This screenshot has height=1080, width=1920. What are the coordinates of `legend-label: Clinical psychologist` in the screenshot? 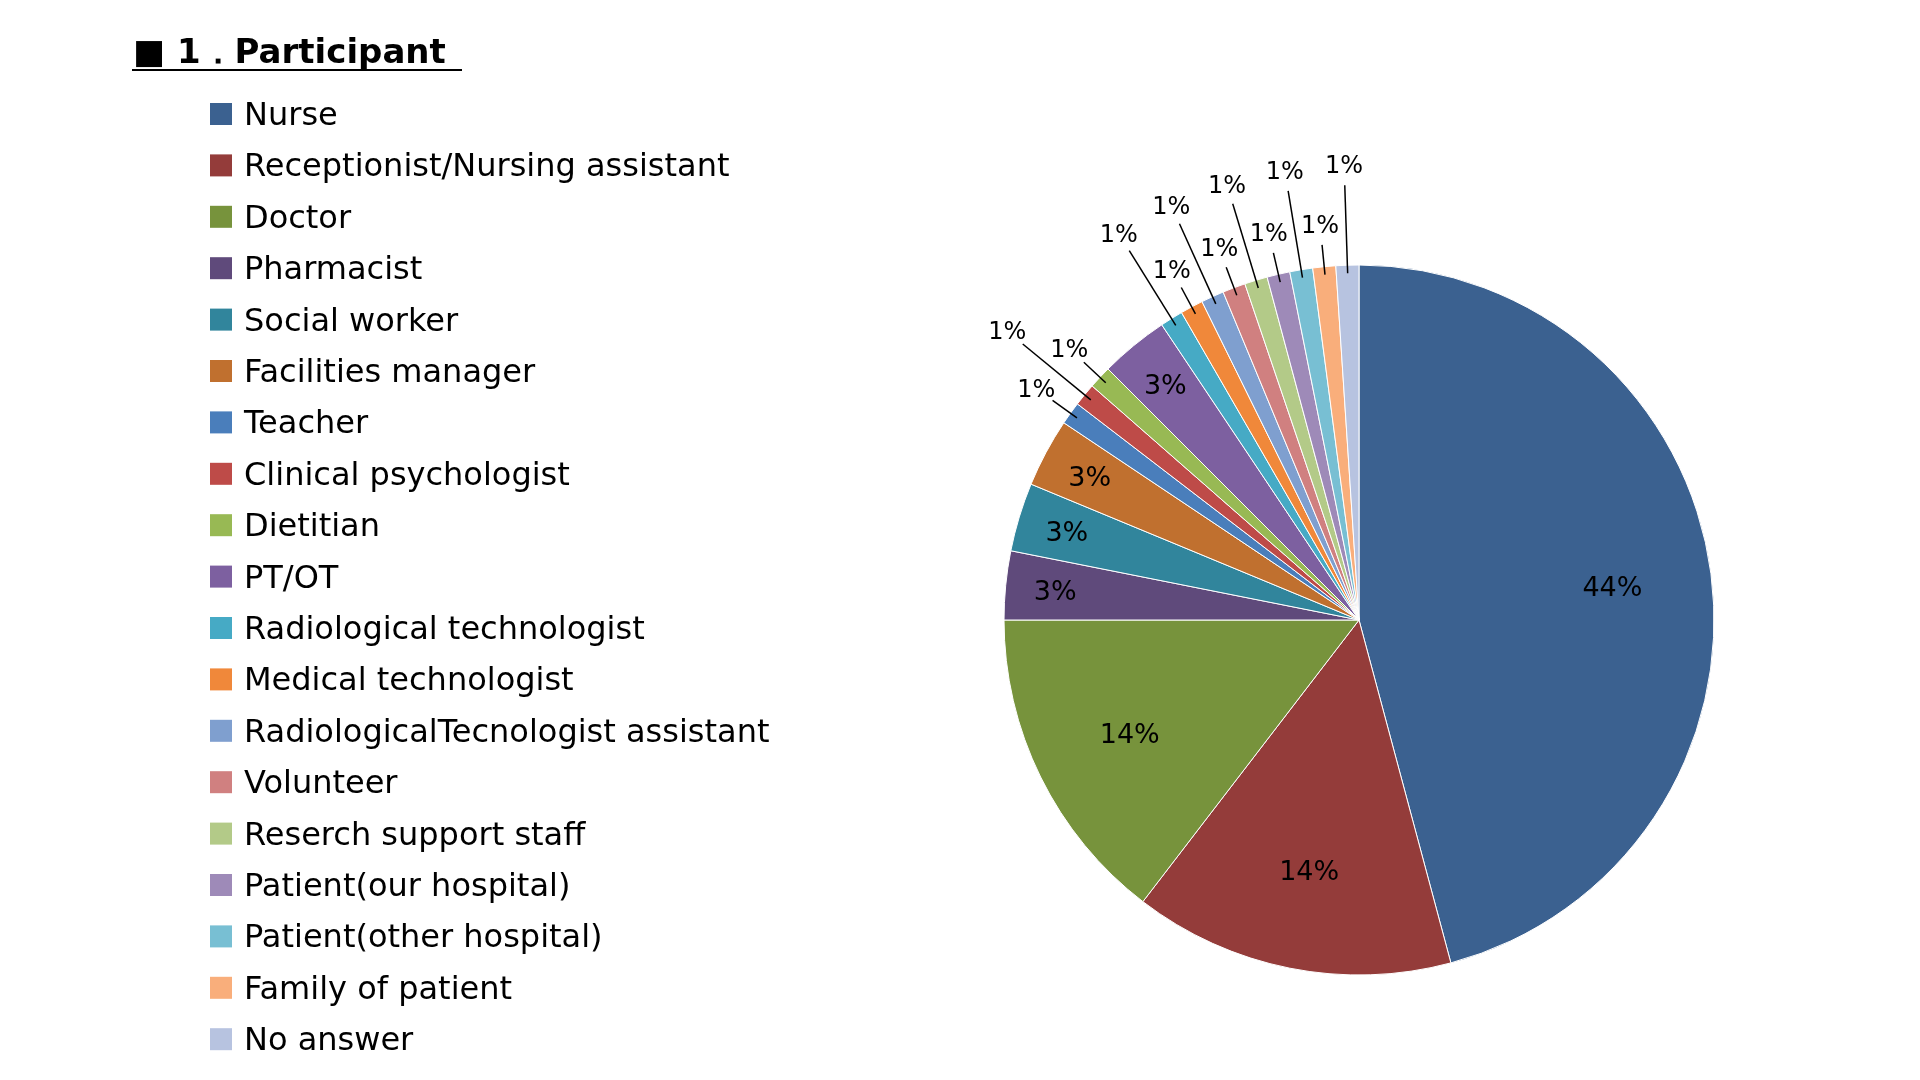 It's located at (407, 473).